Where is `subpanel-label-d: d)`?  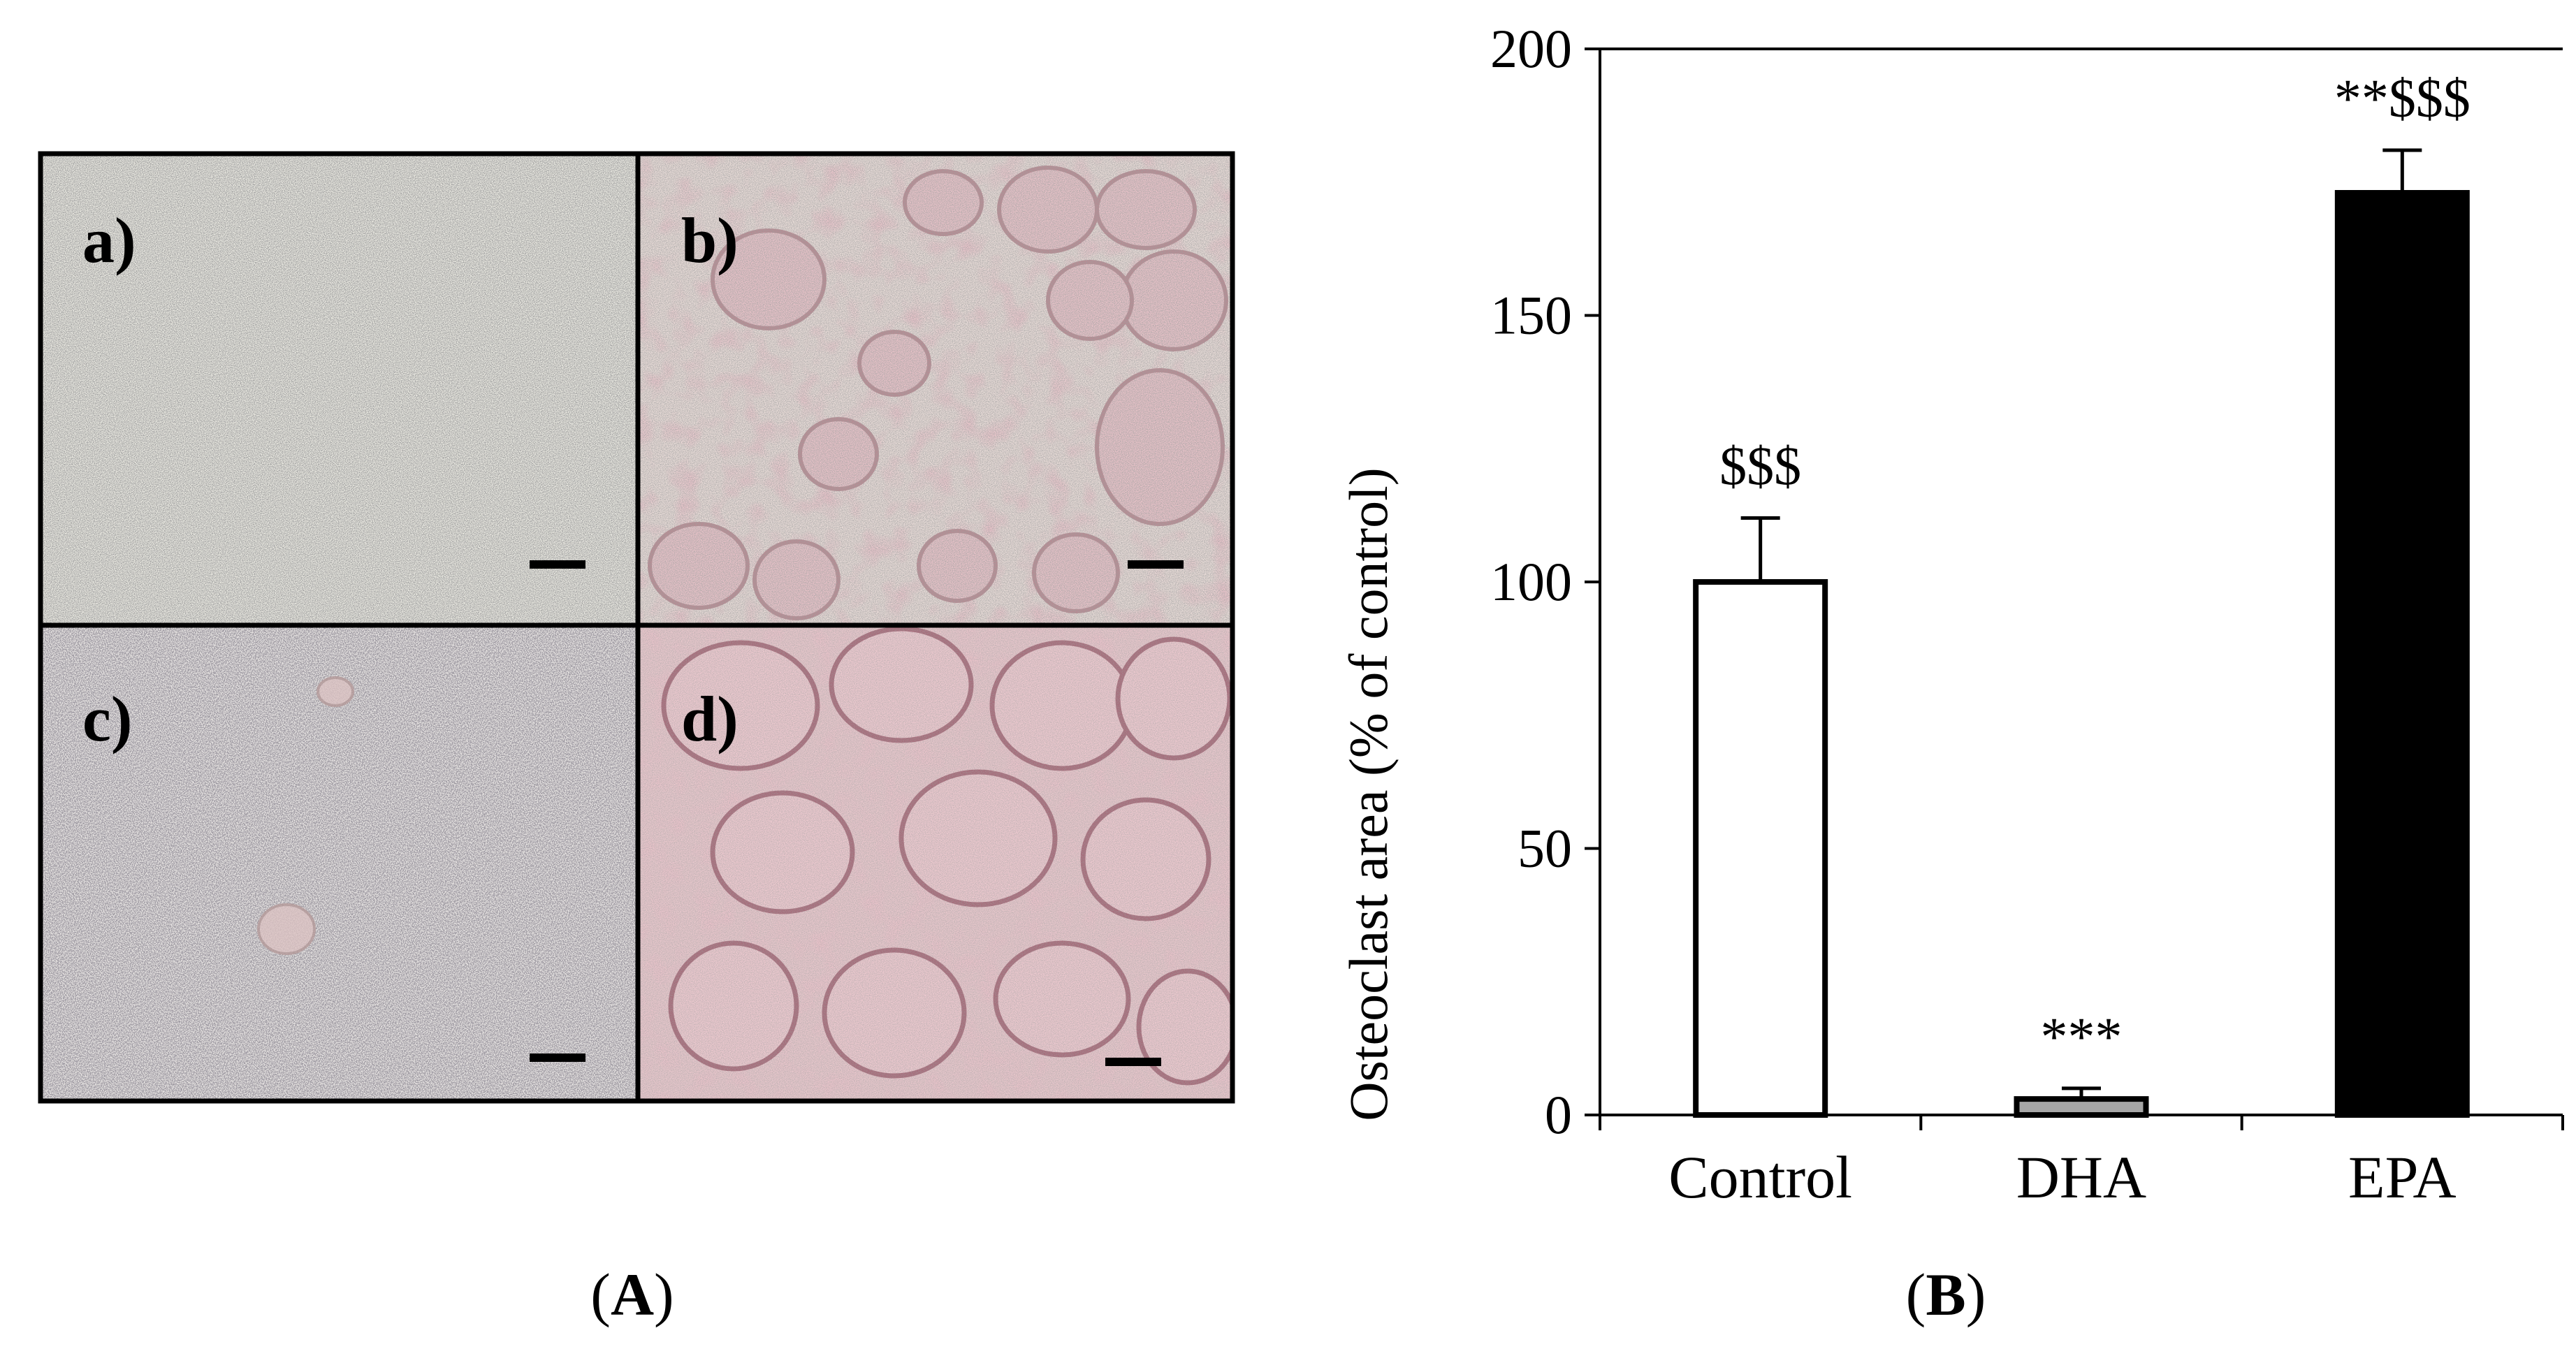 subpanel-label-d: d) is located at coordinates (709, 718).